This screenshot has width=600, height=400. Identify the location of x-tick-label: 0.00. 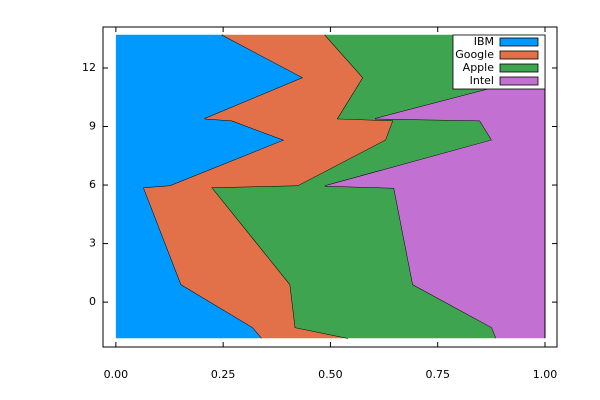
(116, 374).